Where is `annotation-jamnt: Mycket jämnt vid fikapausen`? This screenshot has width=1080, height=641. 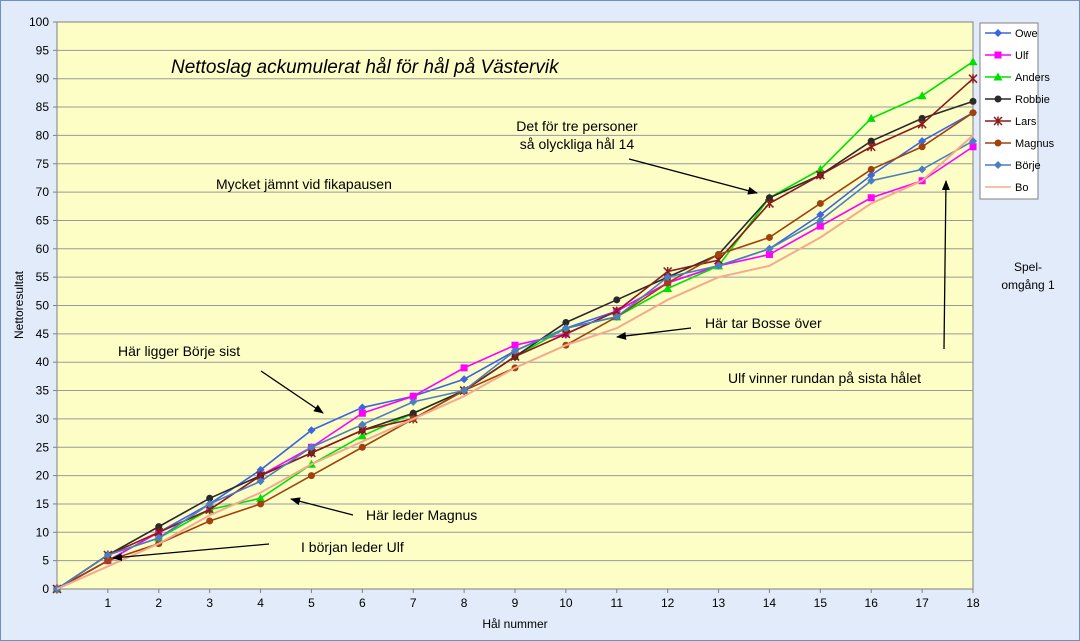 annotation-jamnt: Mycket jämnt vid fikapausen is located at coordinates (304, 184).